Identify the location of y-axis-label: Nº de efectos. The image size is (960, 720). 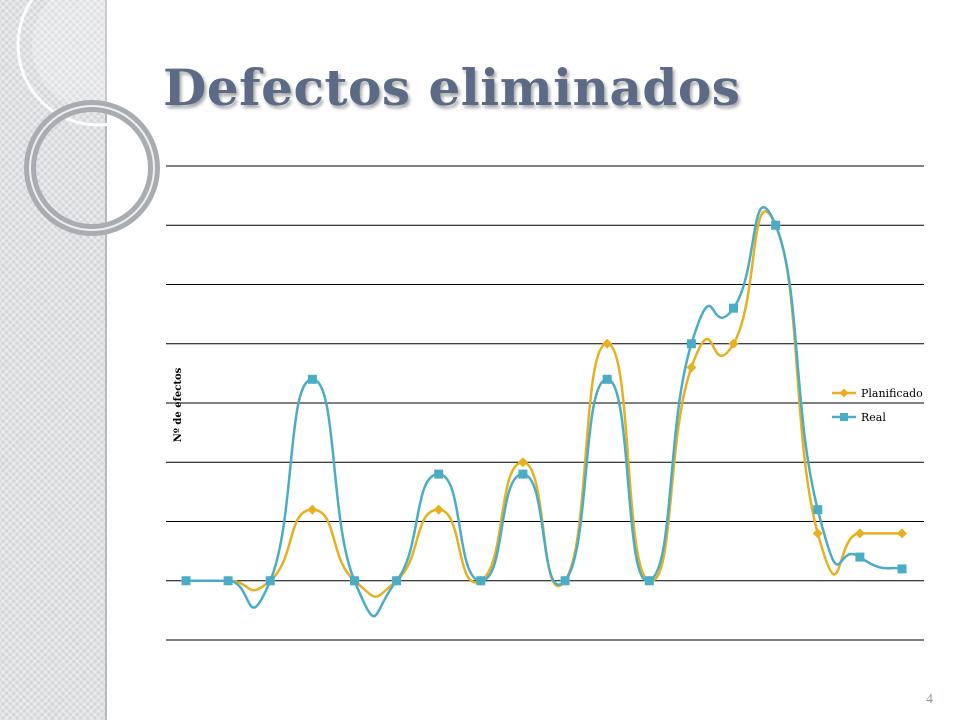
(178, 404).